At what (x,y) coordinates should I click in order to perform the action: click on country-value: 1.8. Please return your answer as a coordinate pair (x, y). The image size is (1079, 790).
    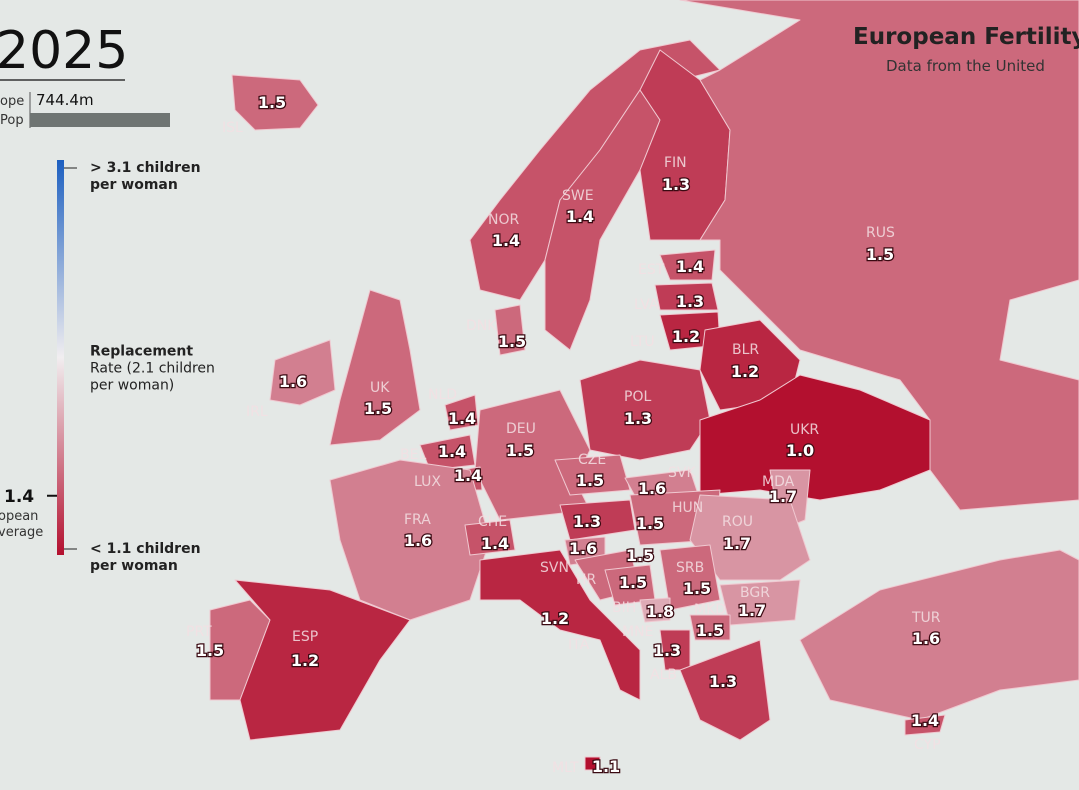
    Looking at the image, I should click on (660, 611).